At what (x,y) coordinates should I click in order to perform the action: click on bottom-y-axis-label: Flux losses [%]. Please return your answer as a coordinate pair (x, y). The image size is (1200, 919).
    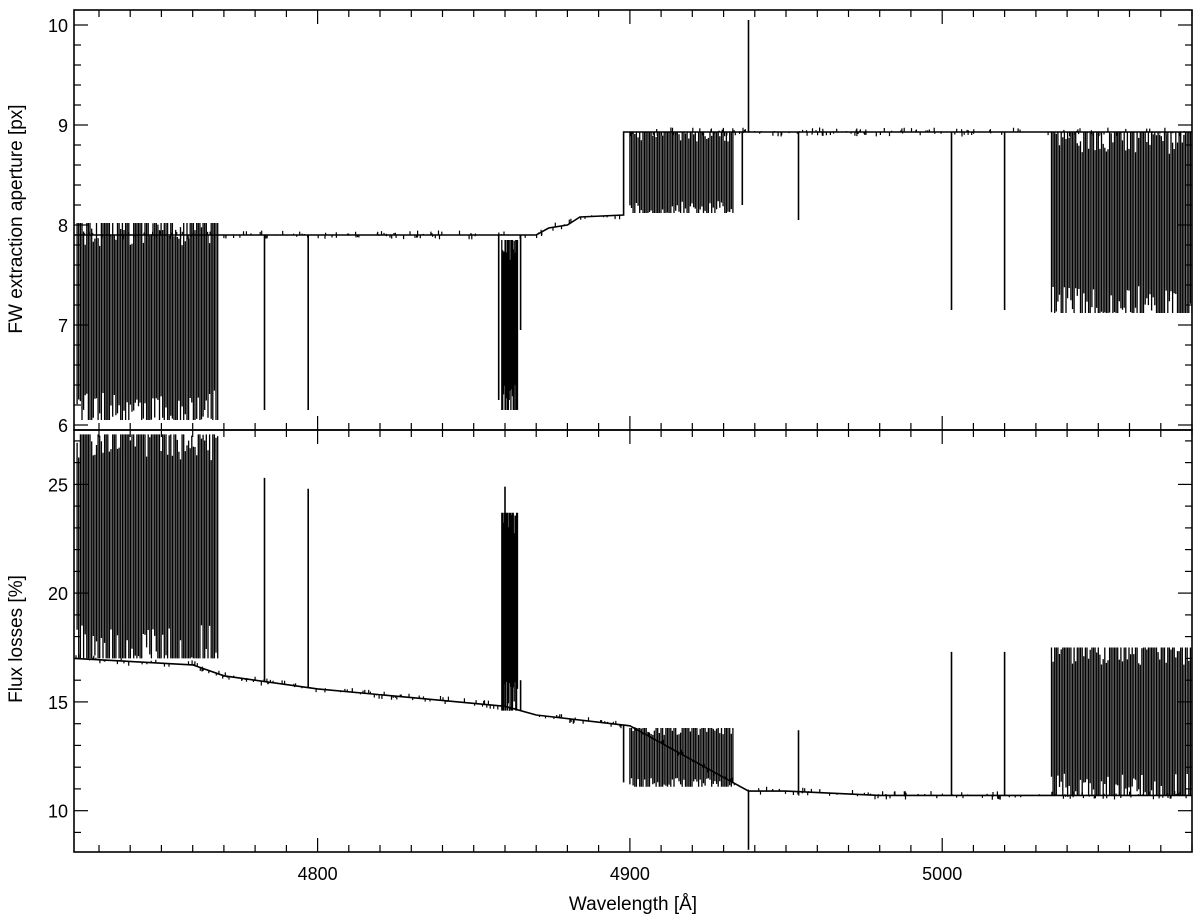
    Looking at the image, I should click on (16, 639).